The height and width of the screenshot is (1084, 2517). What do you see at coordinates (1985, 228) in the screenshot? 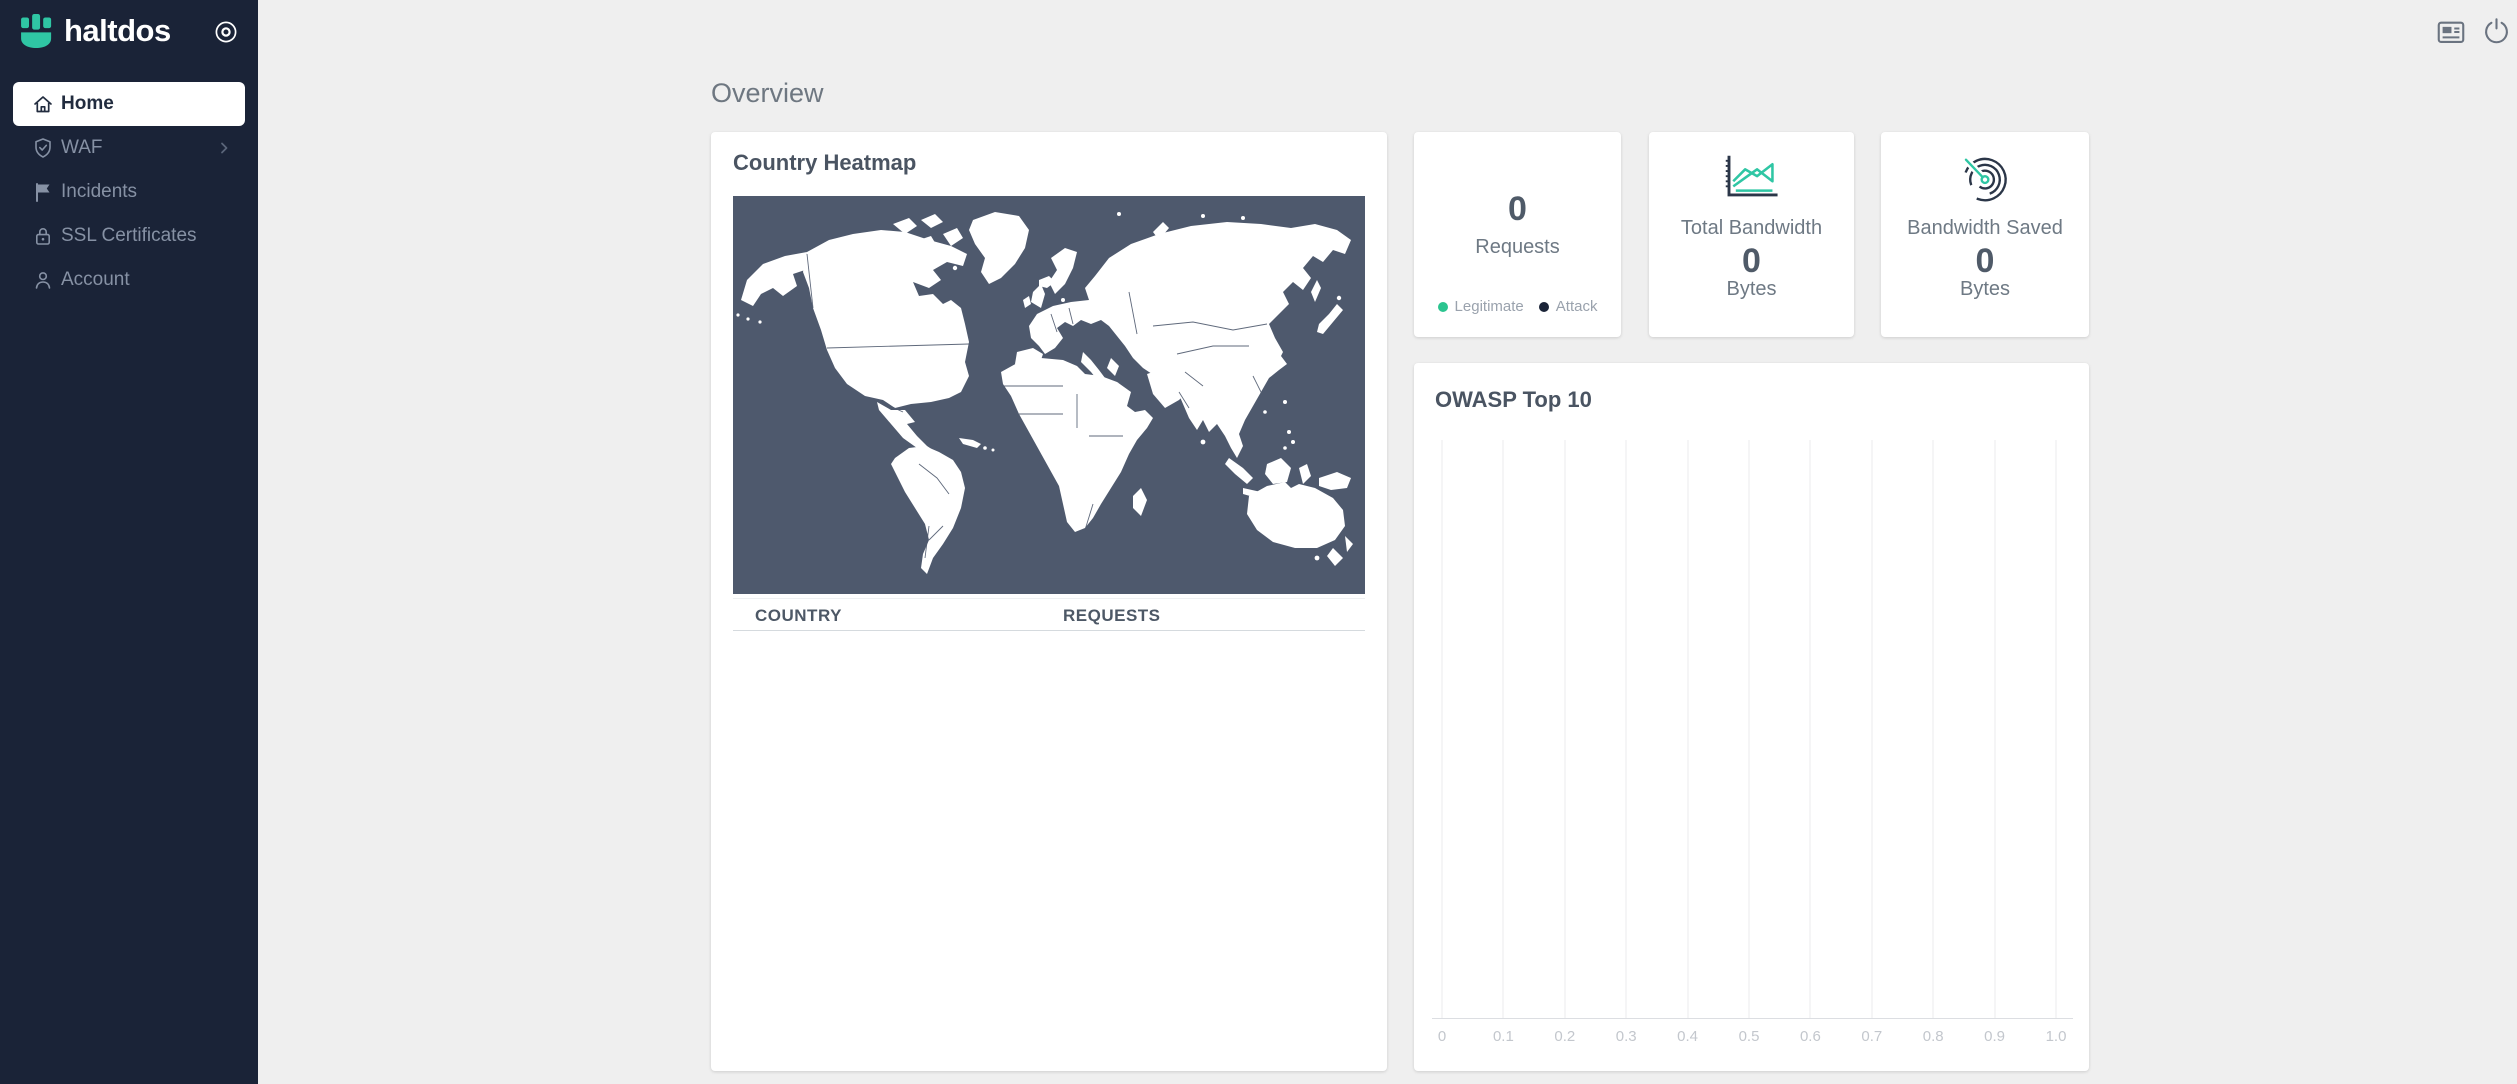
I see `bandwidth-saved-label: Bandwidth Saved` at bounding box center [1985, 228].